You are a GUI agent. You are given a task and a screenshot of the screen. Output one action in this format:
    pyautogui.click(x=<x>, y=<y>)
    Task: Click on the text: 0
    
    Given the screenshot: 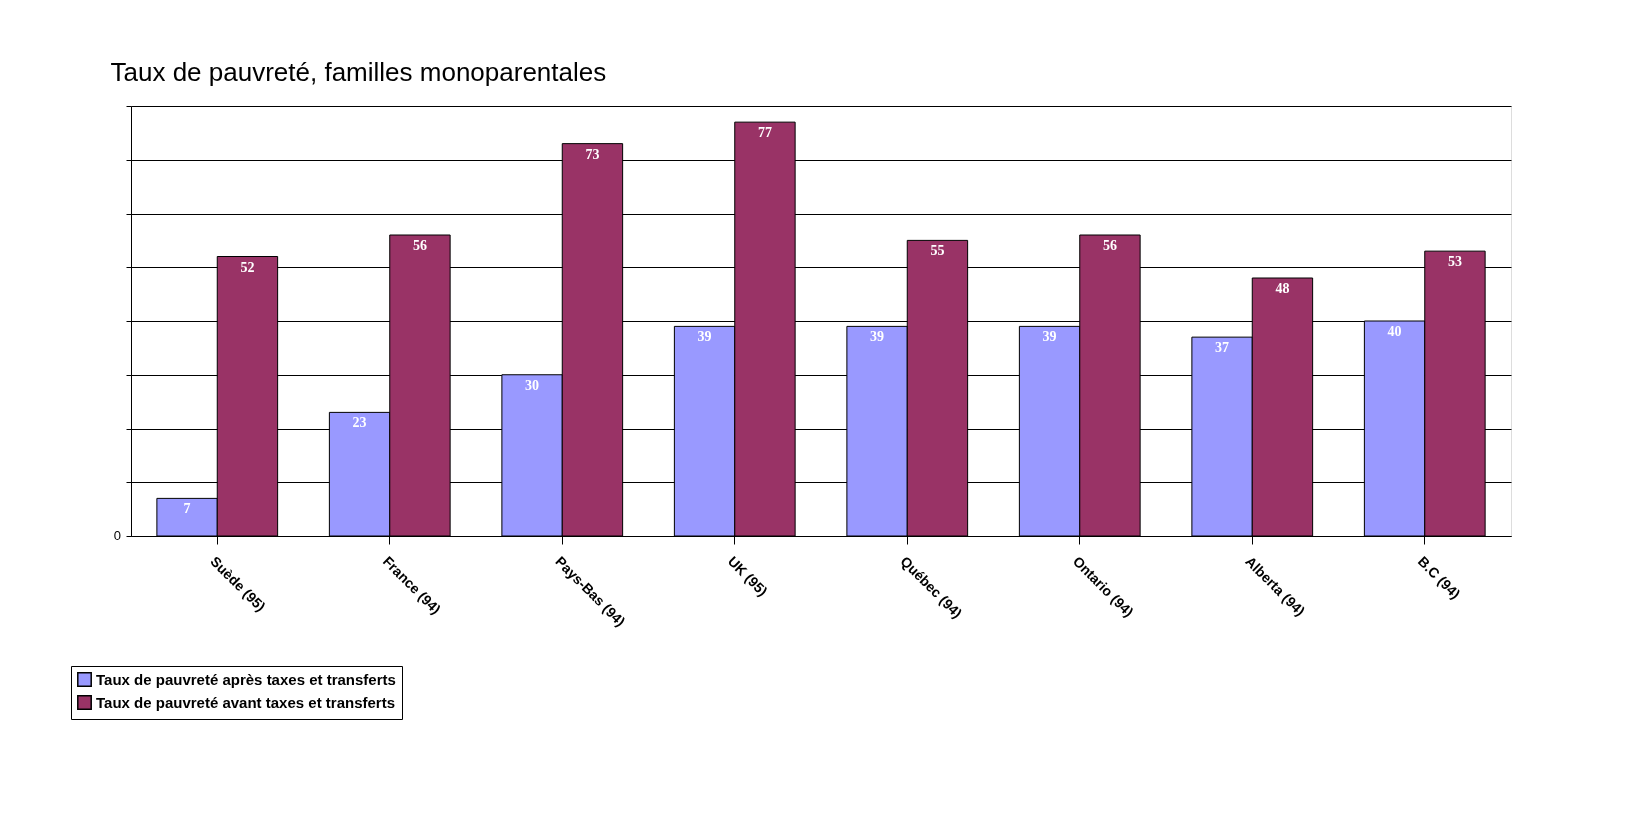 What is the action you would take?
    pyautogui.click(x=117, y=535)
    